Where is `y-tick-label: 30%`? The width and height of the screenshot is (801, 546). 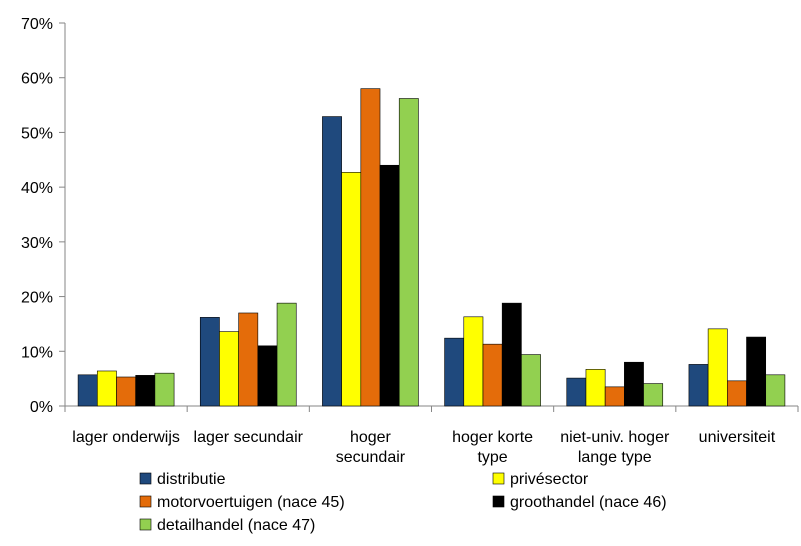
y-tick-label: 30% is located at coordinates (37, 243).